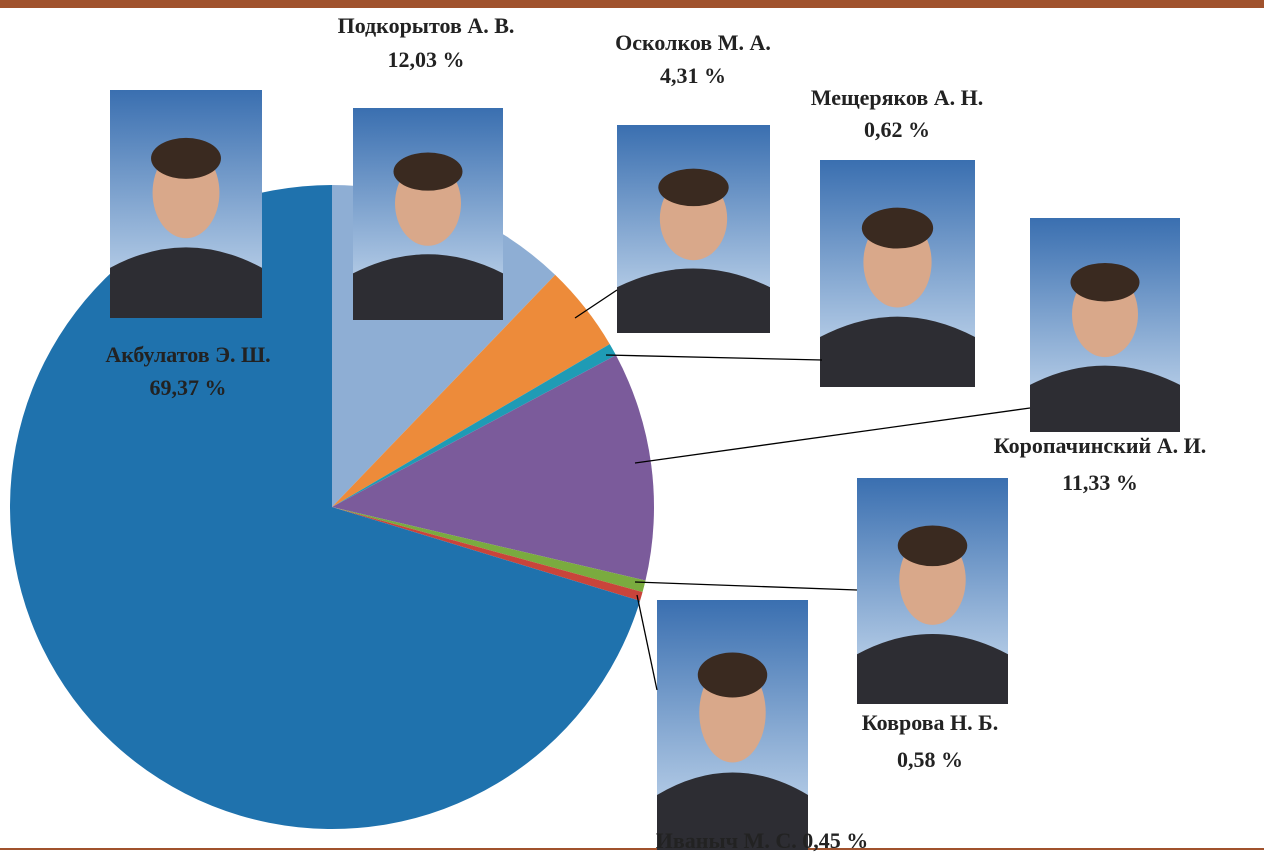 The image size is (1264, 857). Describe the element at coordinates (930, 759) in the screenshot. I see `value-label: 0,58 %` at that location.